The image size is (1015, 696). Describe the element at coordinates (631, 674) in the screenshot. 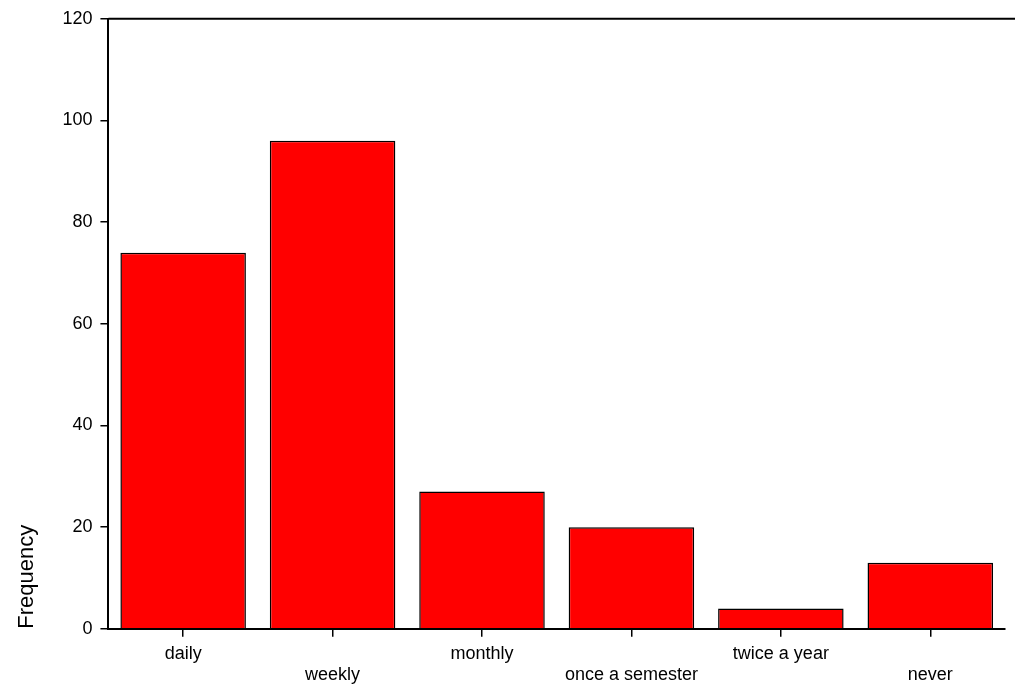

I see `x-tick-label: once a semester` at that location.